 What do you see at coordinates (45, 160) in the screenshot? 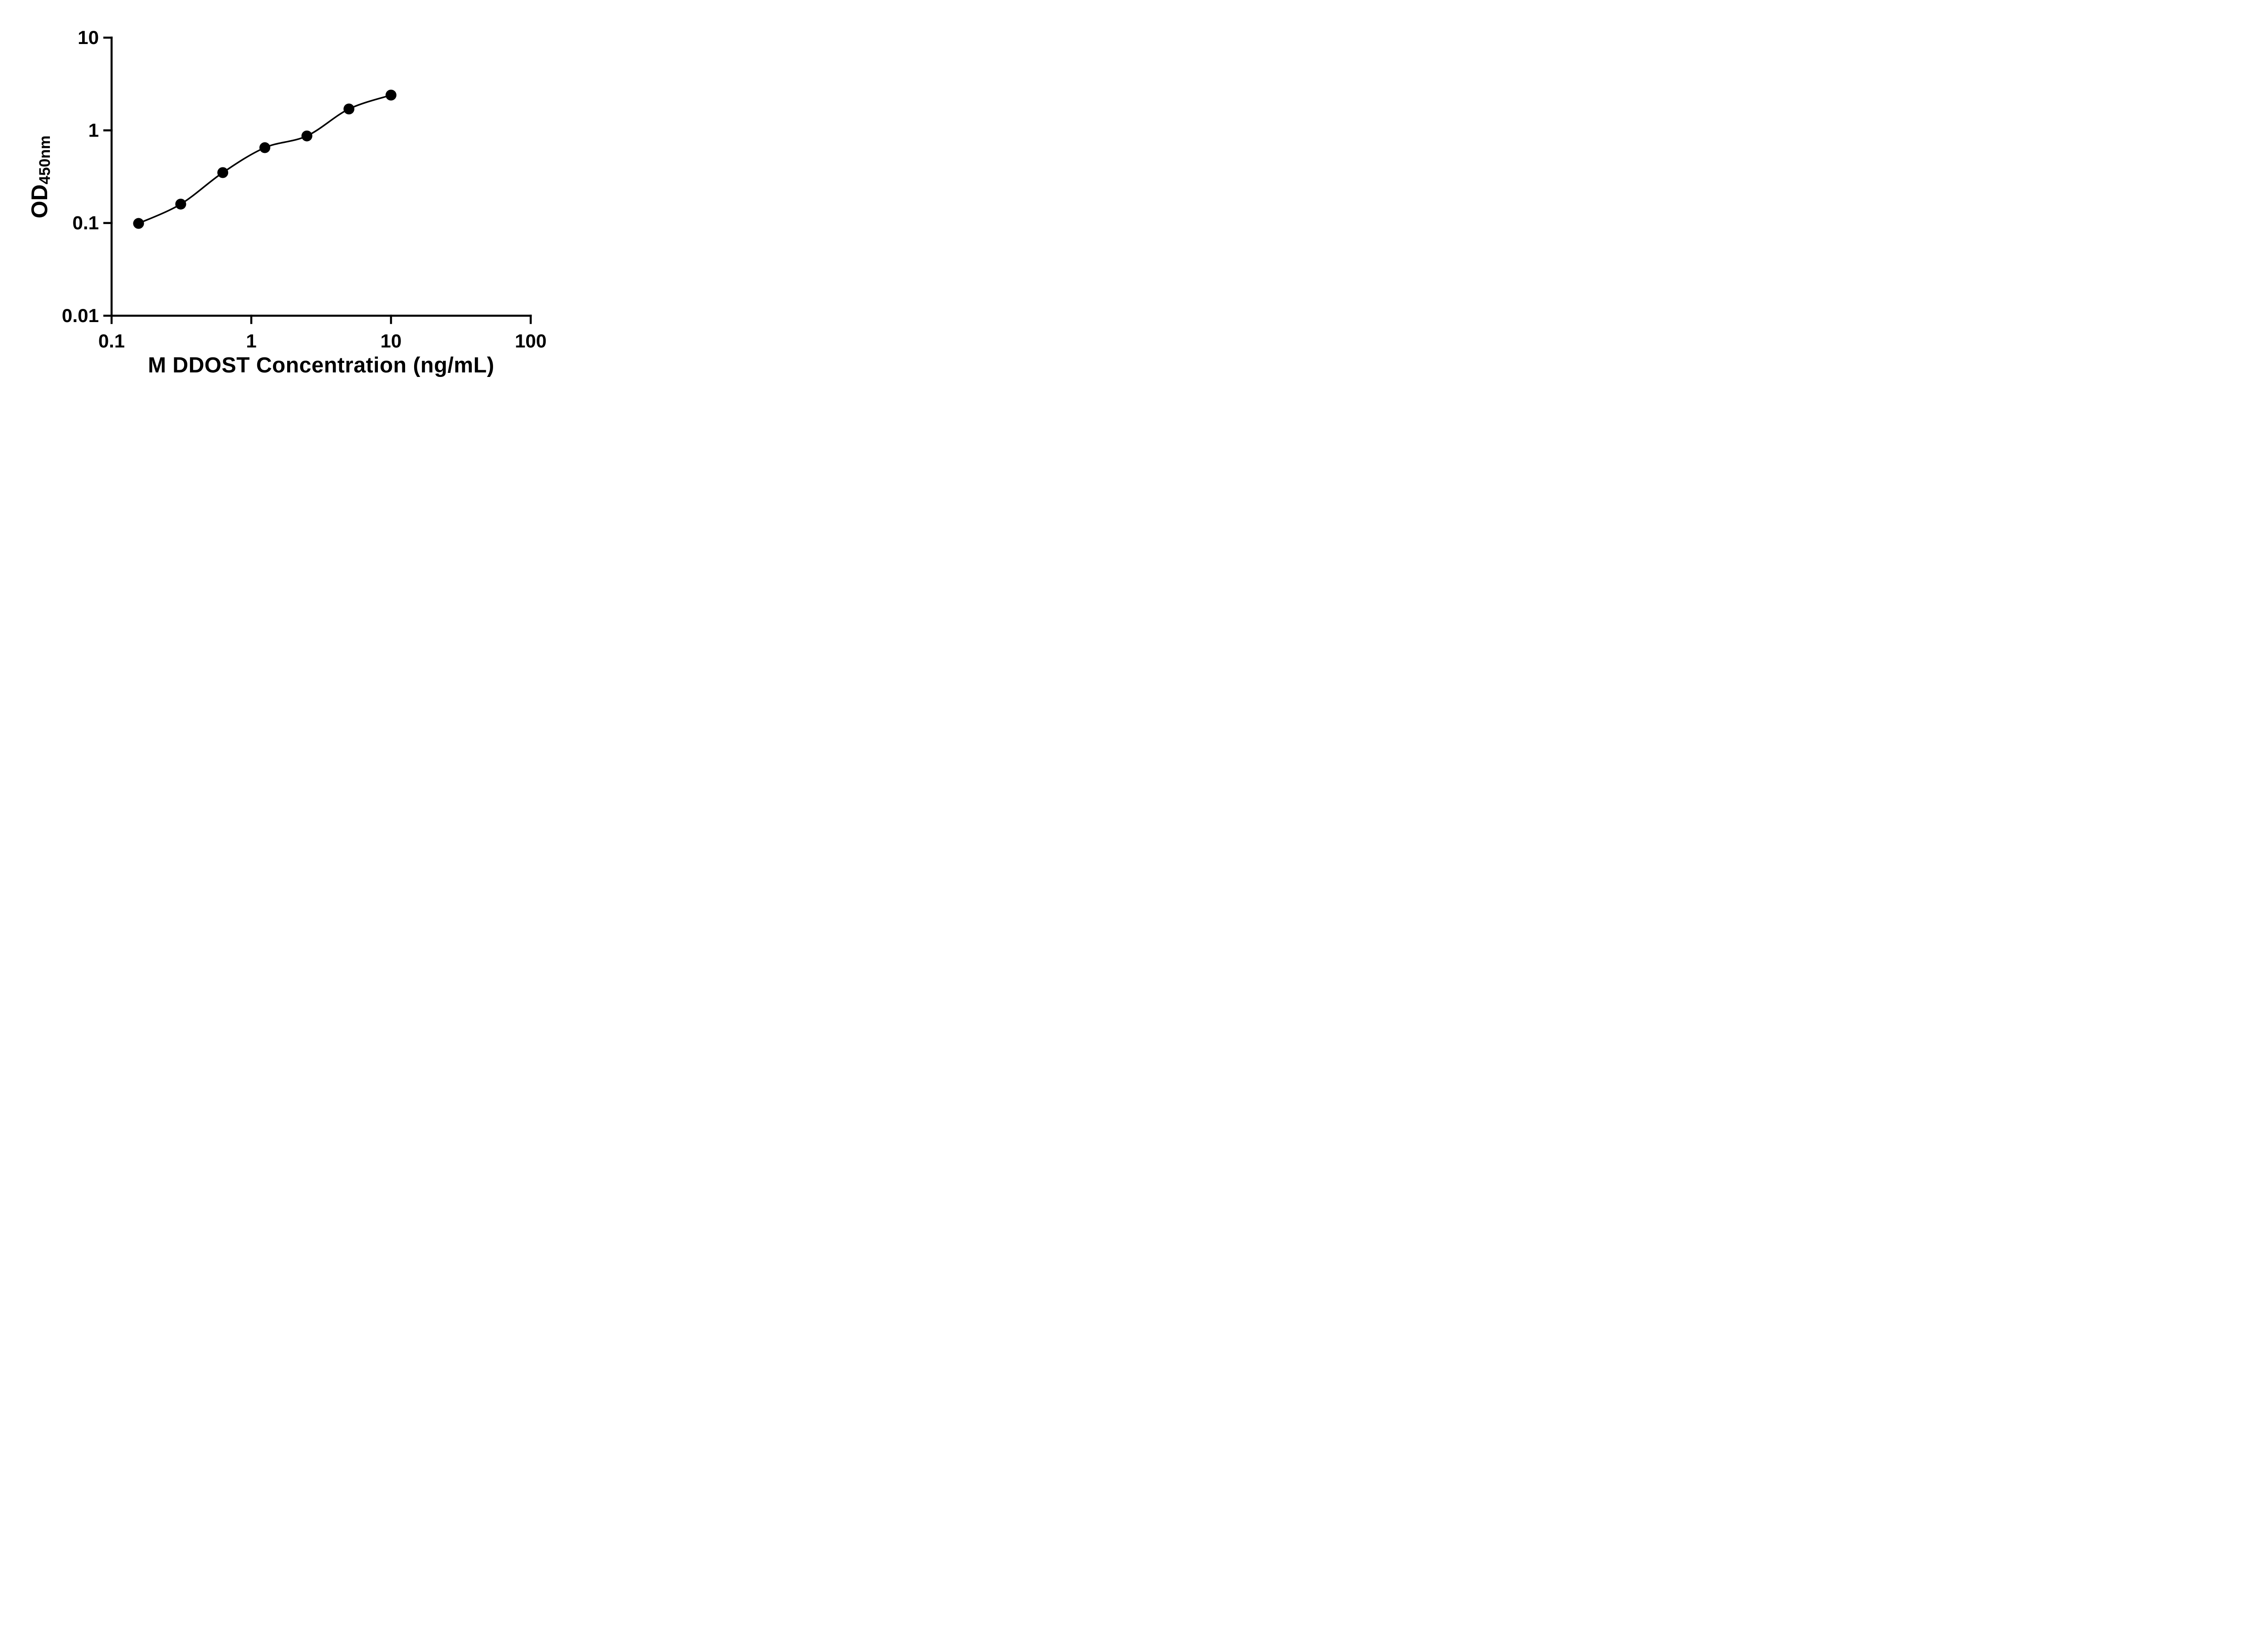
I see `y-axis-title-subscript: 450nm` at bounding box center [45, 160].